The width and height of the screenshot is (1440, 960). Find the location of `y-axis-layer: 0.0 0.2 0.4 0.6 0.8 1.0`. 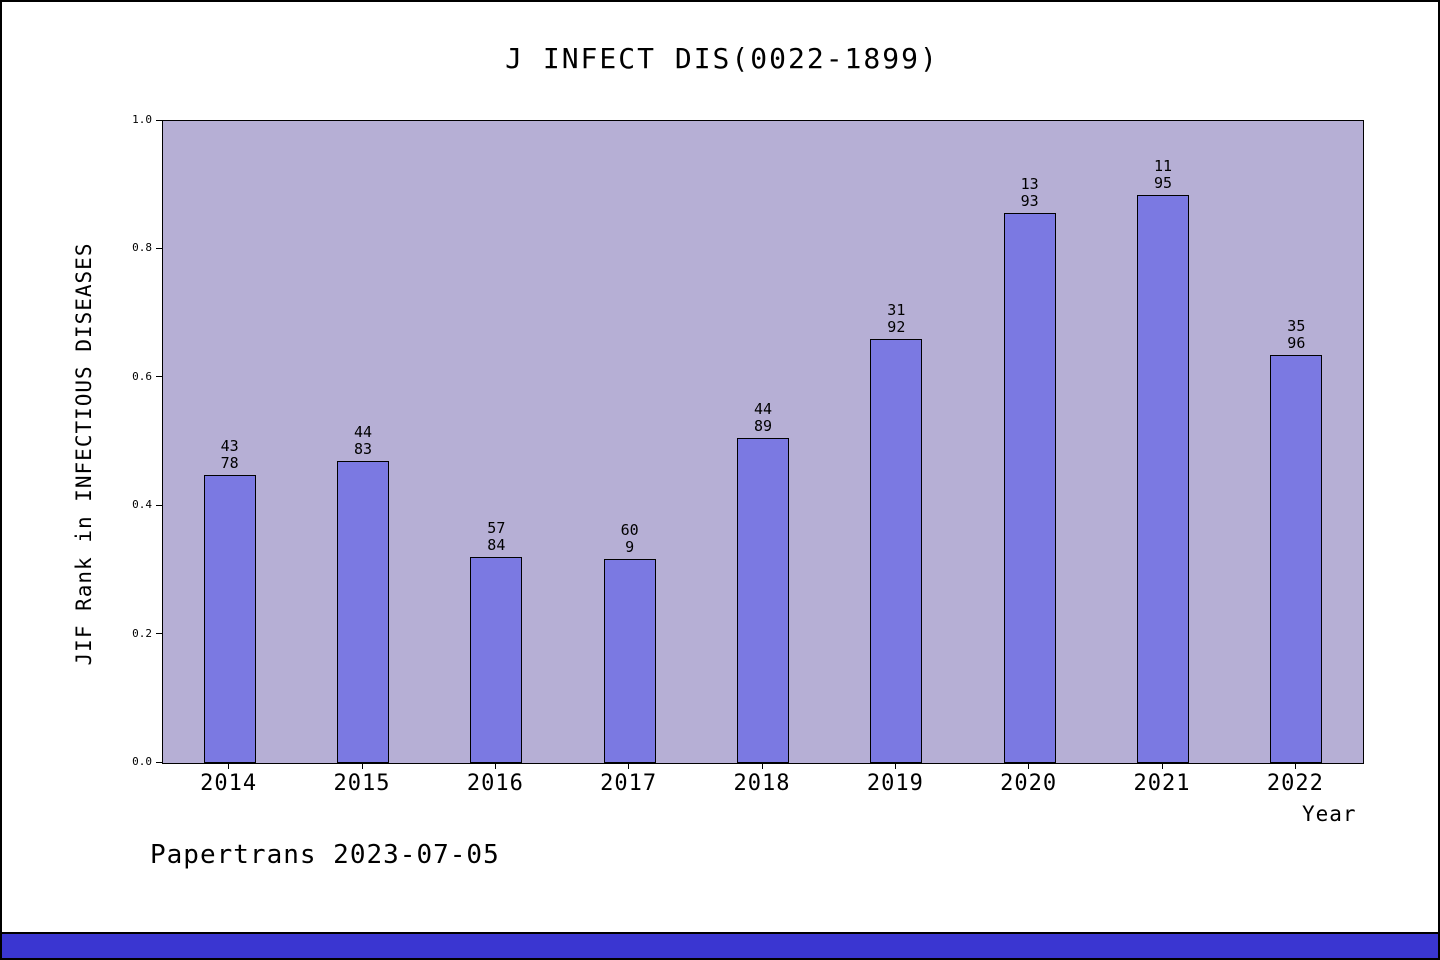

y-axis-layer: 0.0 0.2 0.4 0.6 0.8 1.0 is located at coordinates (127, 440).